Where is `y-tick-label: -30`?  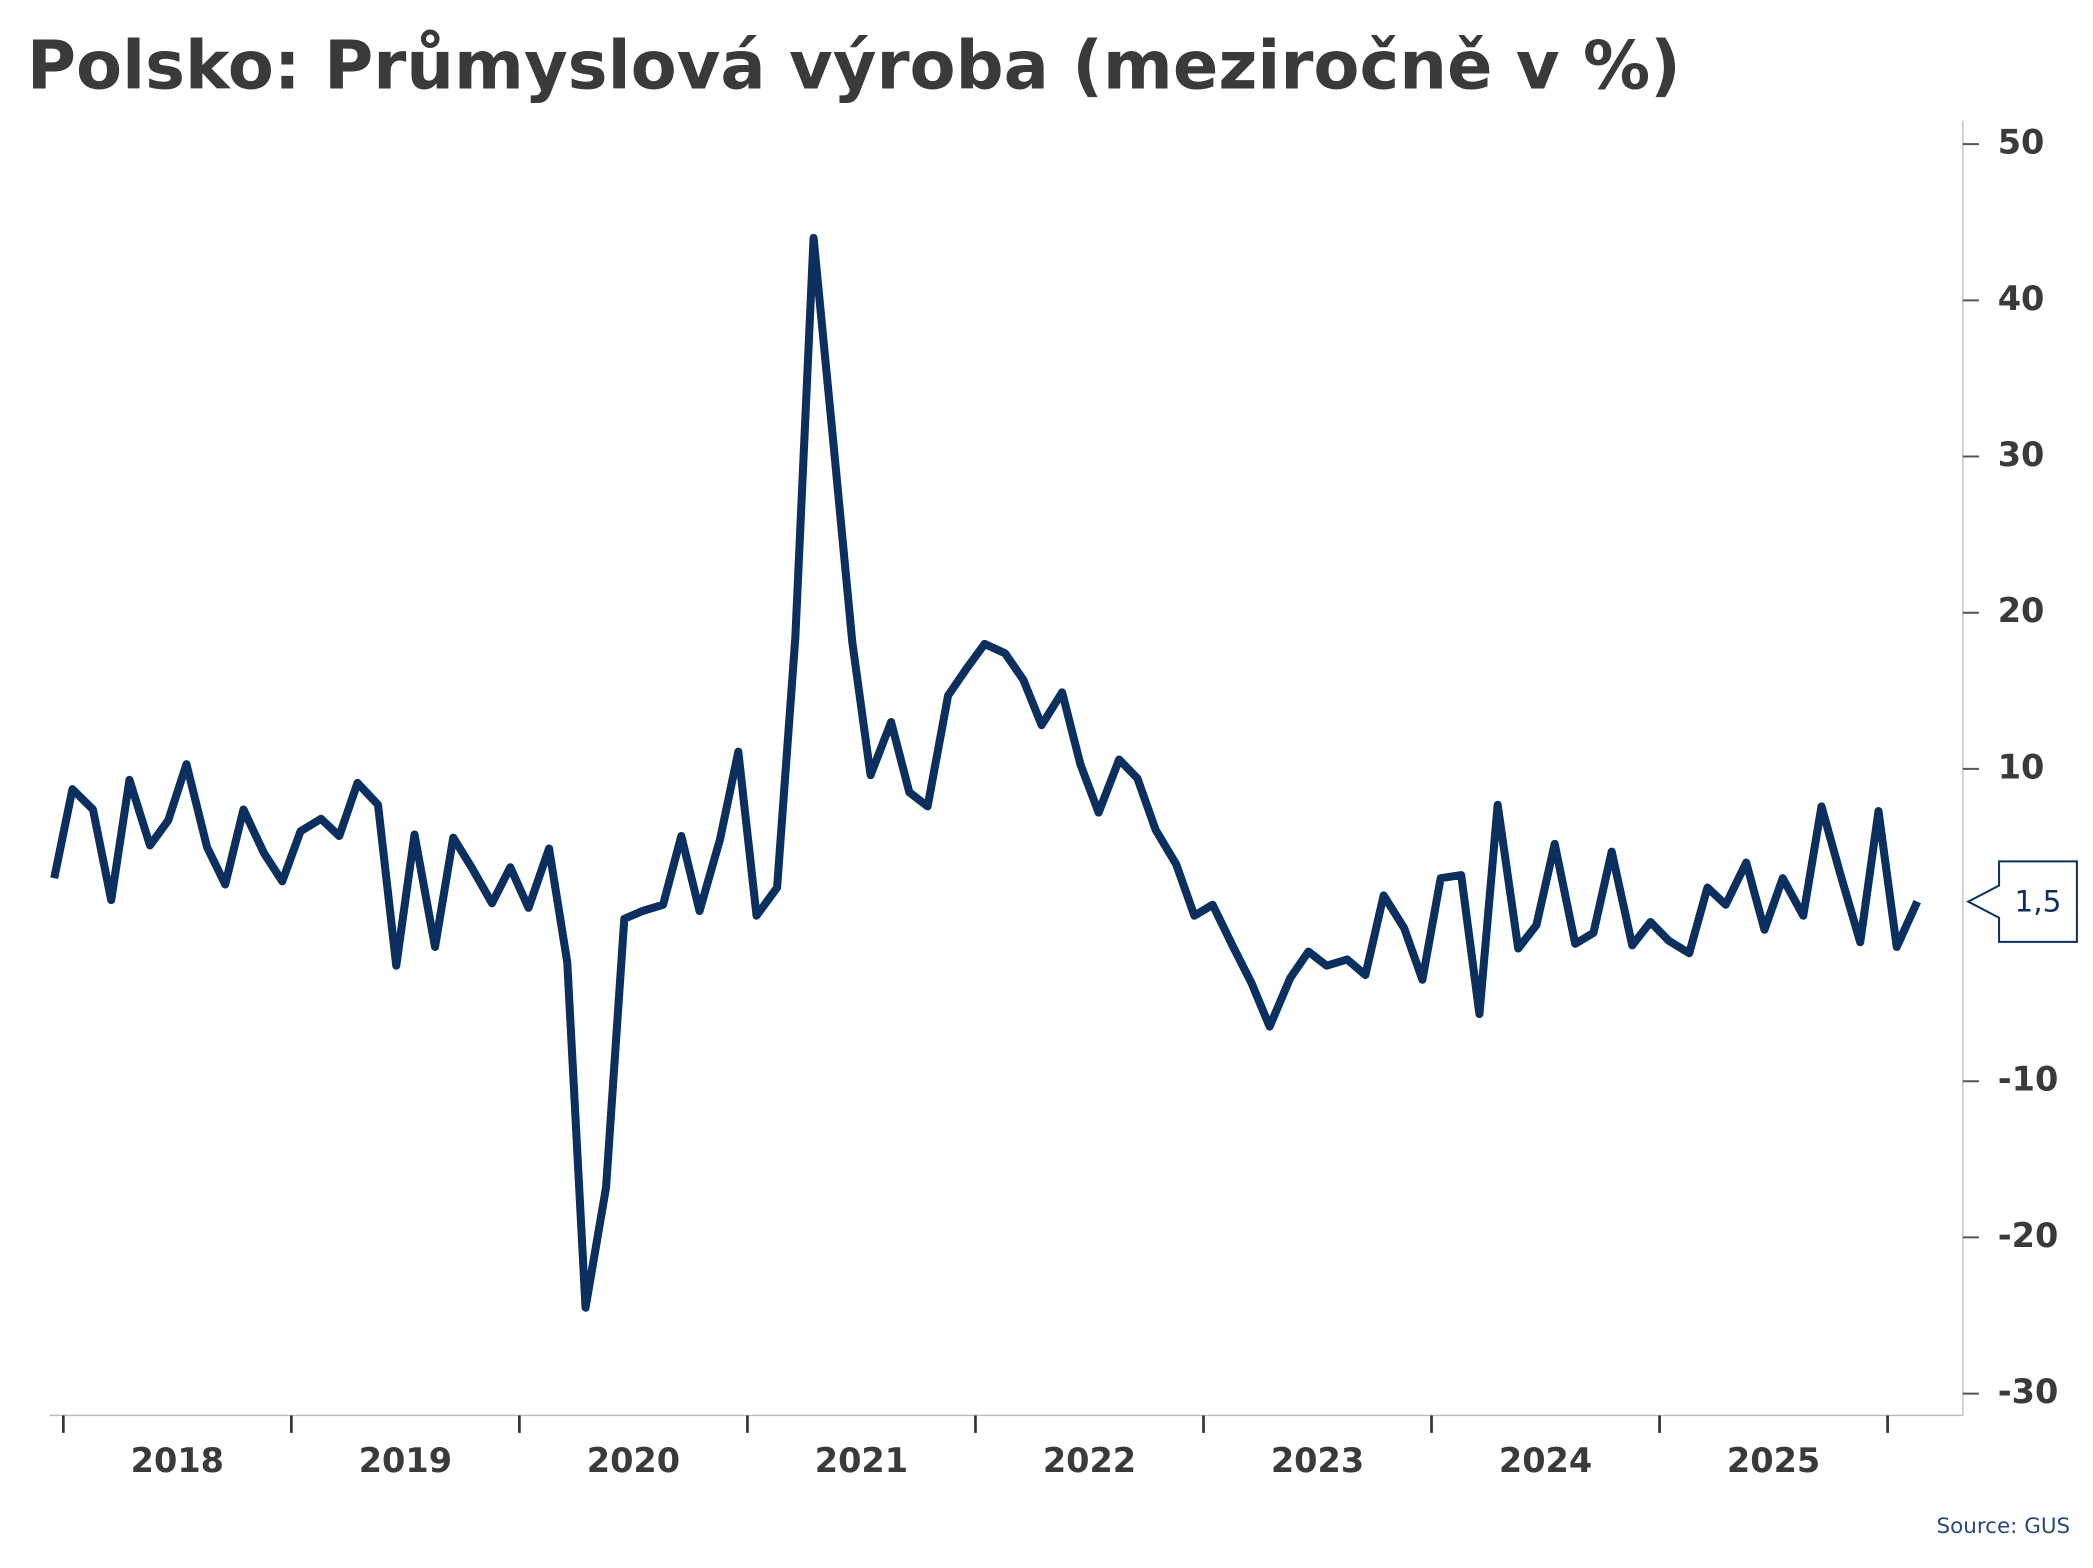
y-tick-label: -30 is located at coordinates (2028, 1391).